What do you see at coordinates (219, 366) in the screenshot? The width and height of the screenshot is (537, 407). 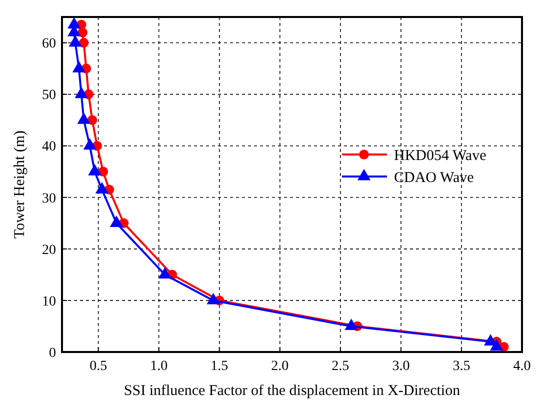 I see `x-tick-label: 1.5` at bounding box center [219, 366].